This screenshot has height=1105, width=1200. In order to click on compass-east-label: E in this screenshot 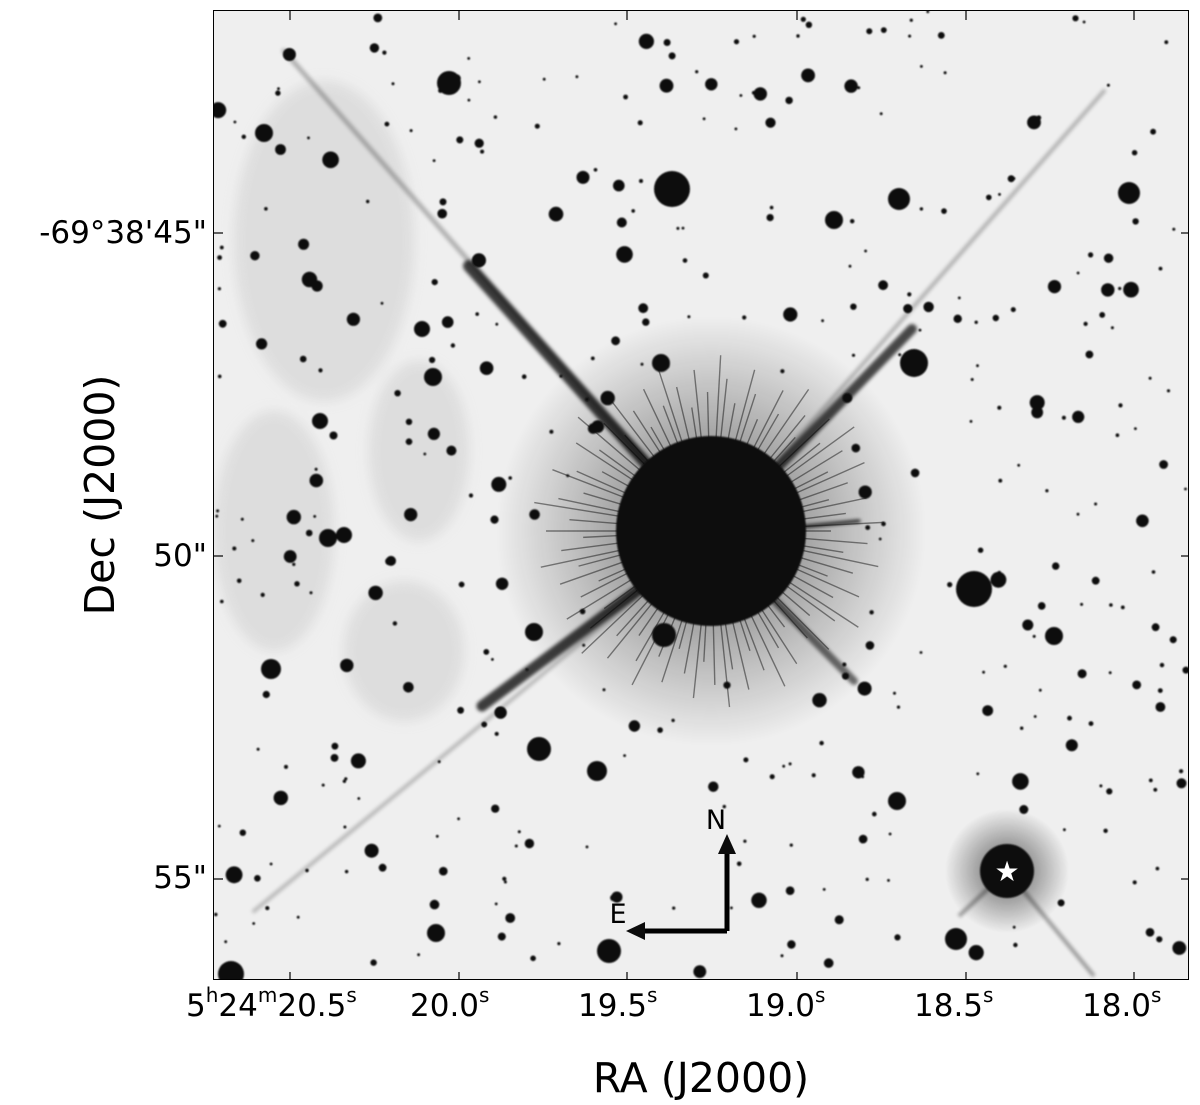, I will do `click(617, 914)`.